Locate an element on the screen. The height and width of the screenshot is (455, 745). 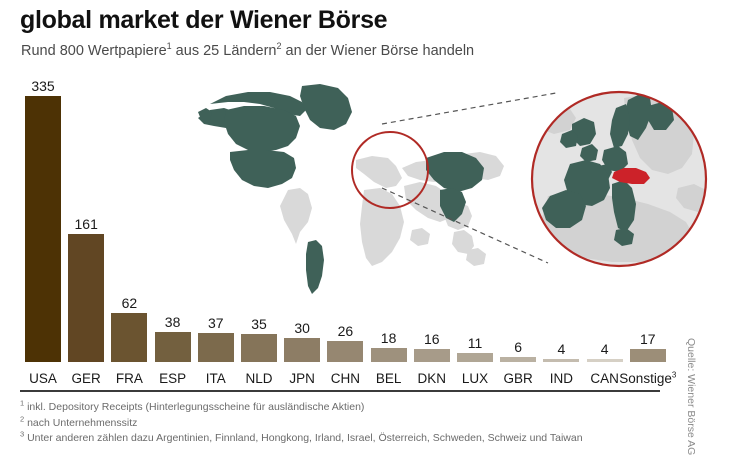
bar-group: 35 NLD is located at coordinates (259, 200).